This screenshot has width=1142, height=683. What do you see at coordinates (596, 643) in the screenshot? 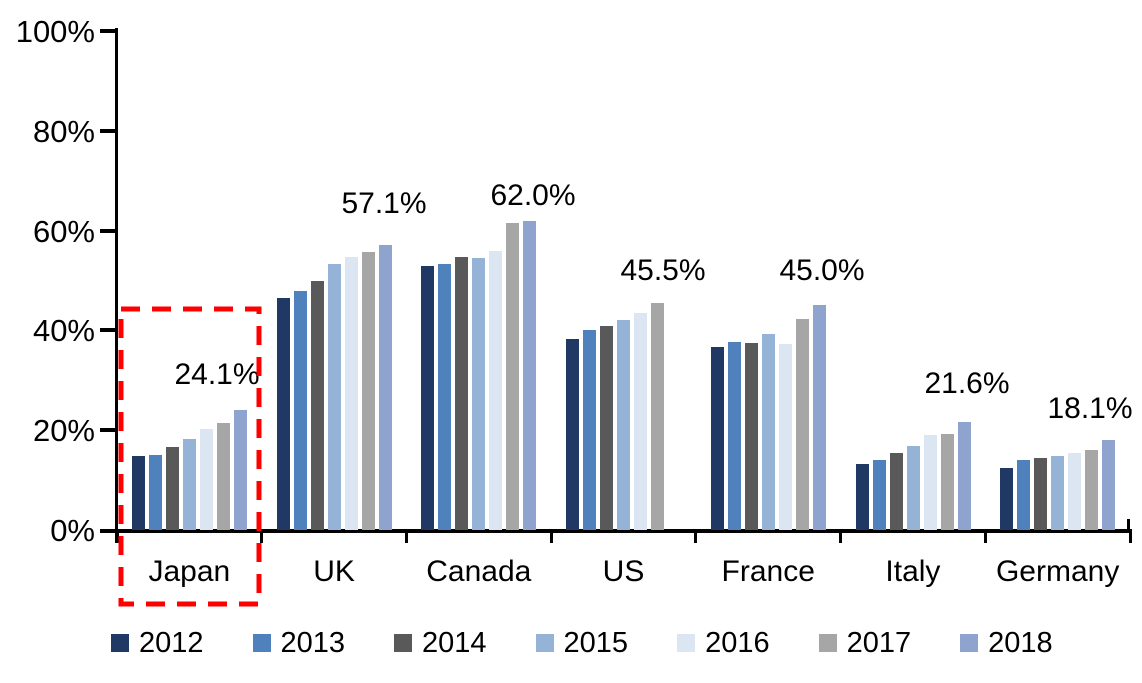
I see `legend-label-2015: 2015` at bounding box center [596, 643].